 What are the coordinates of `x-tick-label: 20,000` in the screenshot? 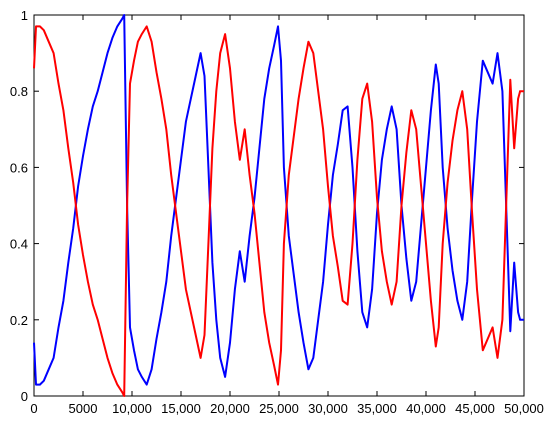 It's located at (230, 408).